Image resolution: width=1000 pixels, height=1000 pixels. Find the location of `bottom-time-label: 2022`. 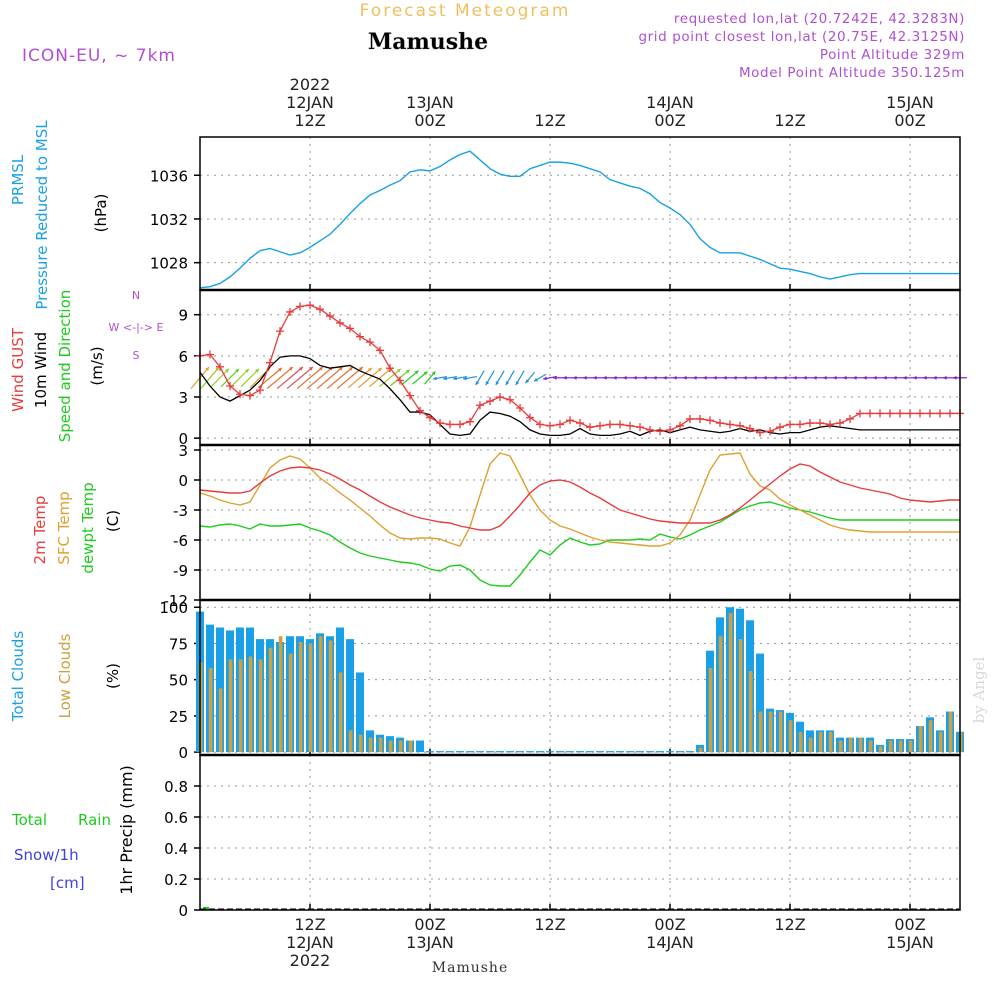

bottom-time-label: 2022 is located at coordinates (310, 960).